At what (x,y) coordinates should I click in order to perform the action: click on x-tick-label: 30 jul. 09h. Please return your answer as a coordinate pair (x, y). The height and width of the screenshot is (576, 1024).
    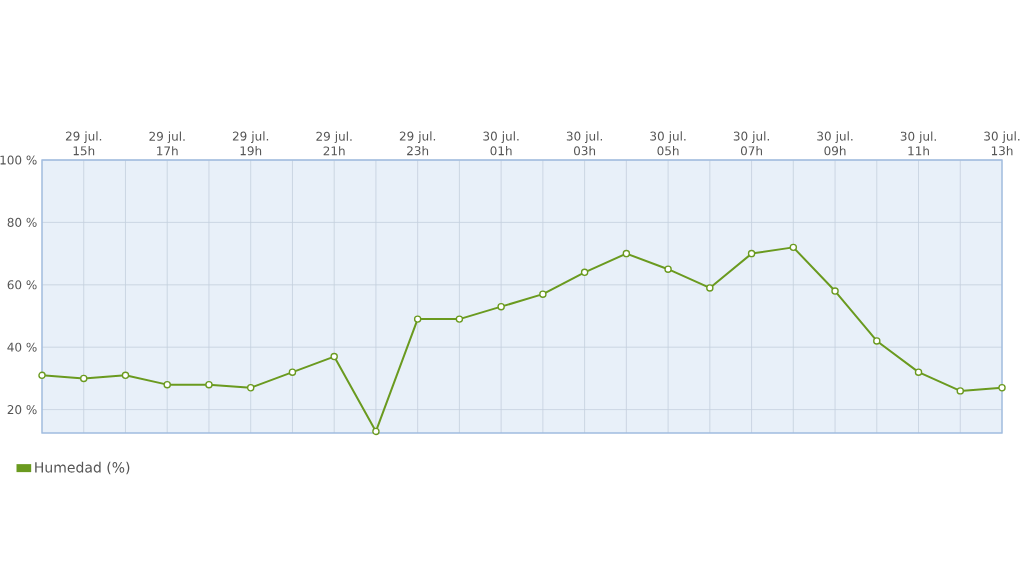
    Looking at the image, I should click on (835, 143).